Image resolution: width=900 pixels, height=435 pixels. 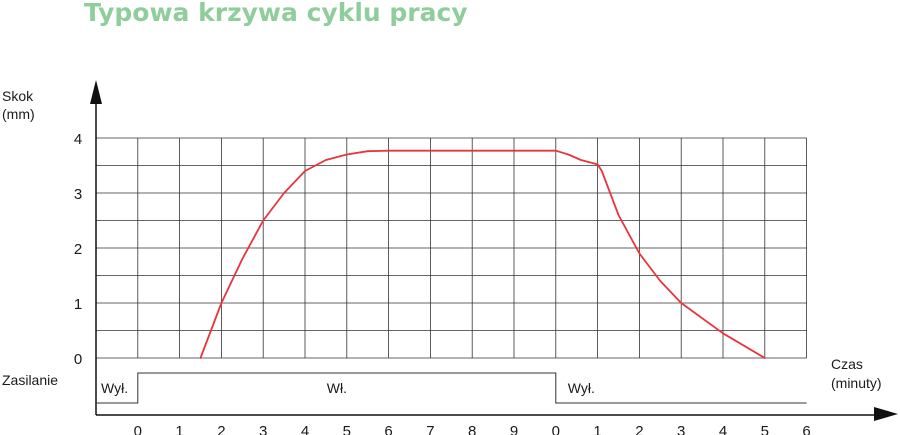 I want to click on y-tick-label: 1, so click(x=78, y=304).